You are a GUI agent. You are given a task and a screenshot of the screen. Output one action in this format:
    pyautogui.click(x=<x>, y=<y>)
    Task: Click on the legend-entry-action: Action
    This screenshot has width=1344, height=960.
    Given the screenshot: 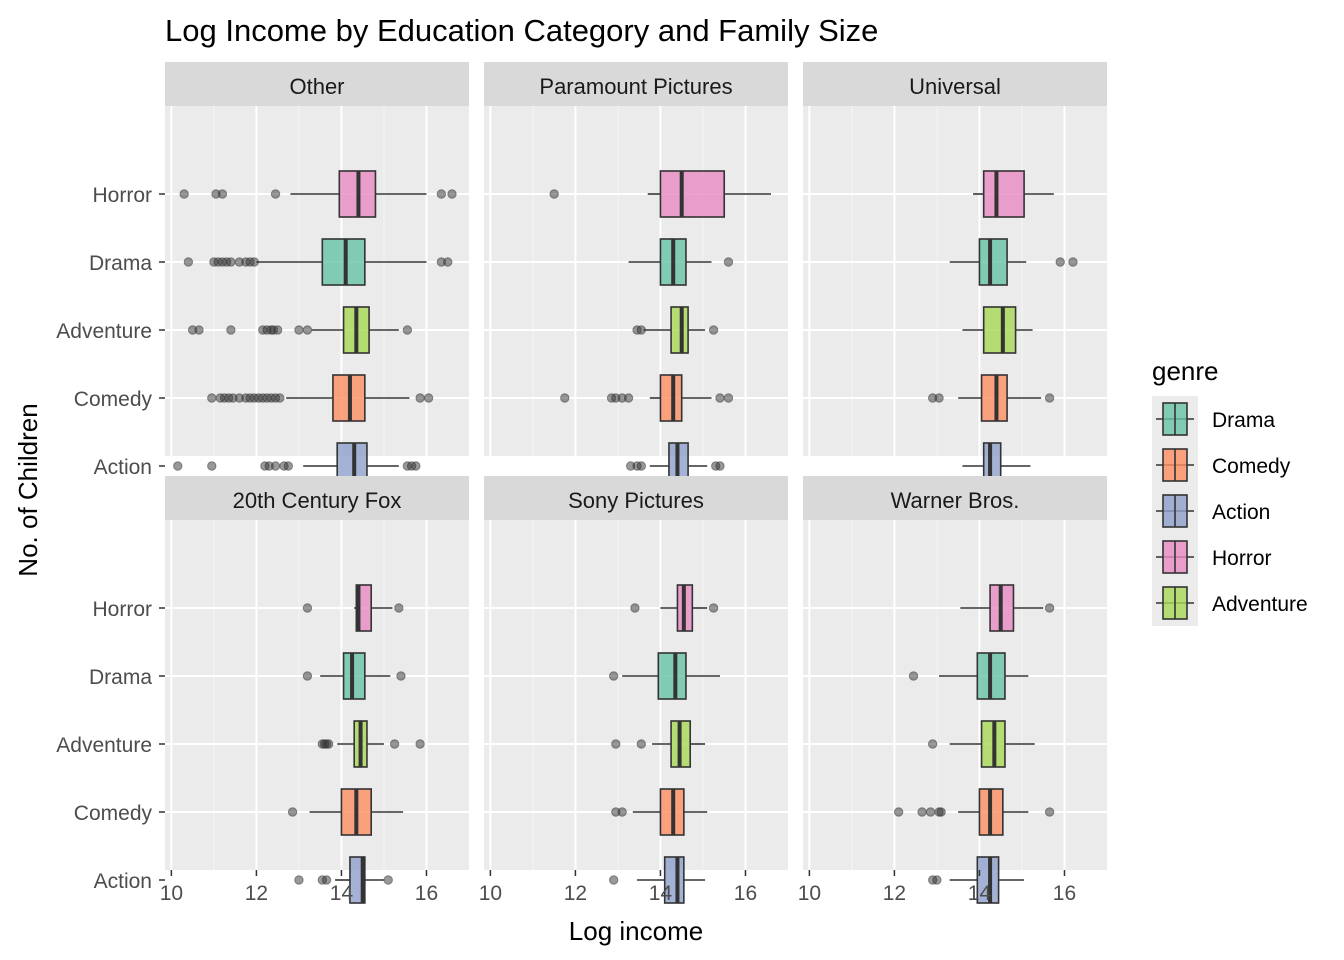 What is the action you would take?
    pyautogui.click(x=1213, y=511)
    